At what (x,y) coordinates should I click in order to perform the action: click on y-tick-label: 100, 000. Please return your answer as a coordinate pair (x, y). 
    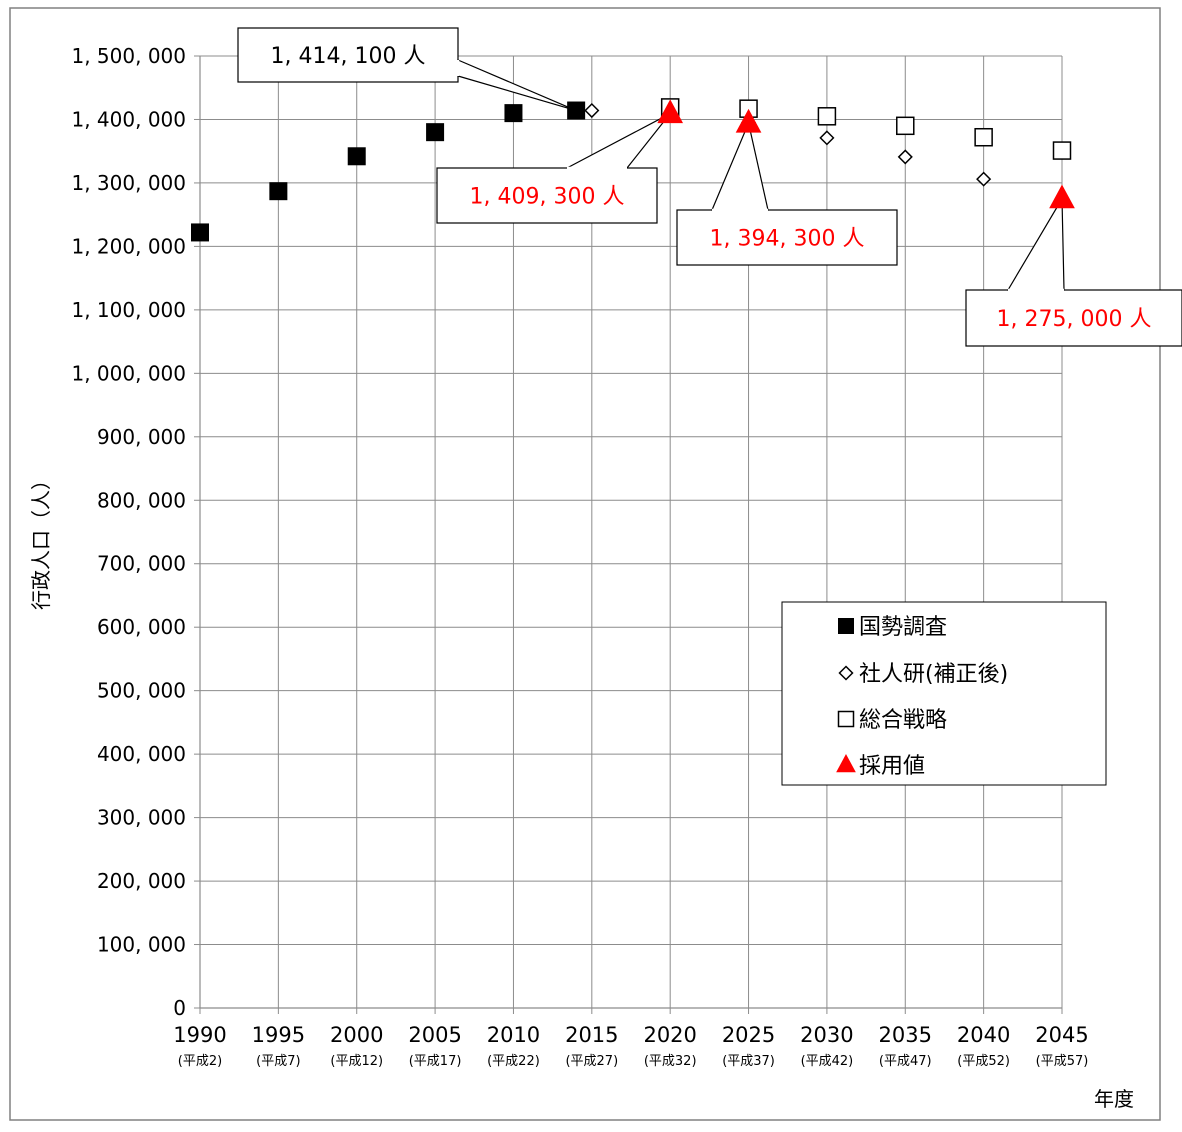
    Looking at the image, I should click on (141, 945).